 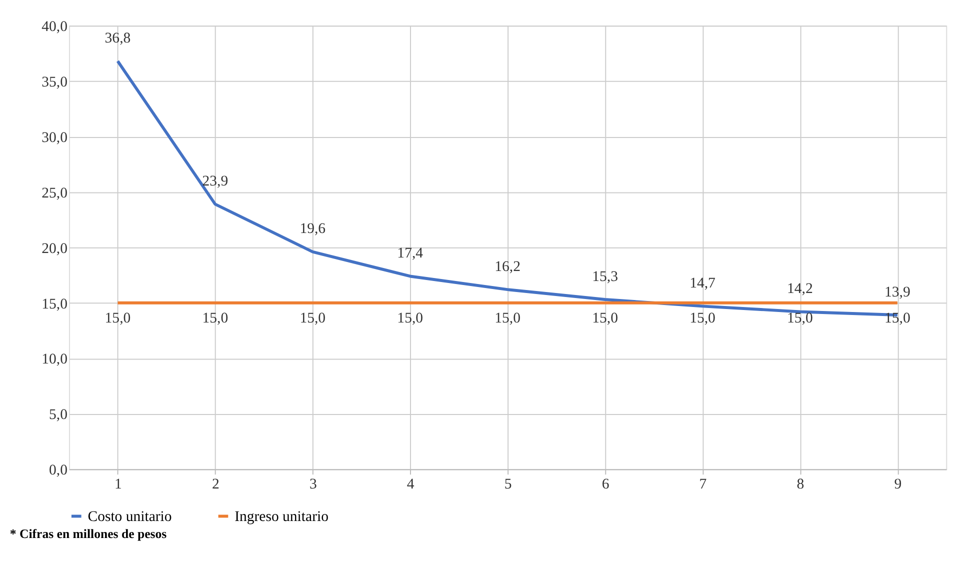 I want to click on text: * Cifras en millones de pesos, so click(x=88, y=534).